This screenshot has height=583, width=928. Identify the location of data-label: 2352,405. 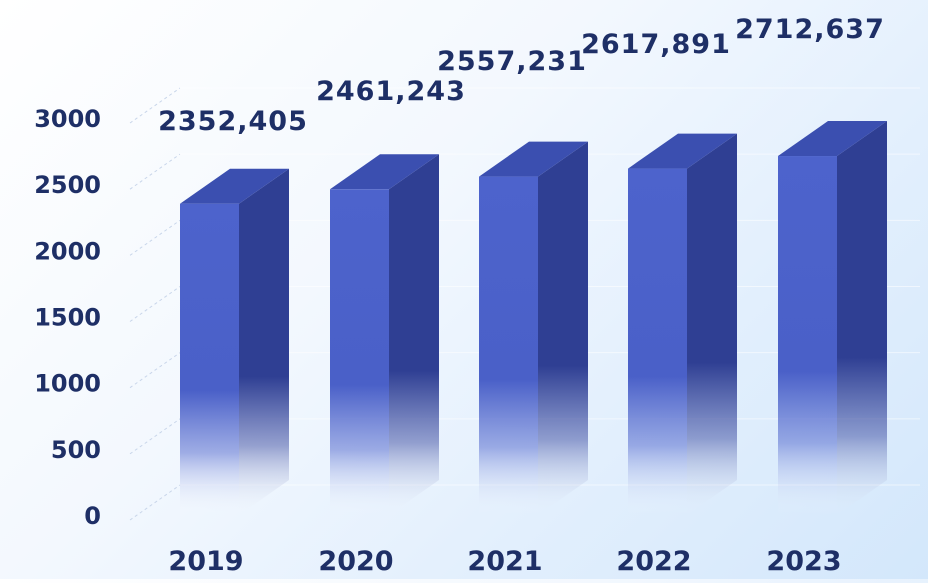
(233, 121).